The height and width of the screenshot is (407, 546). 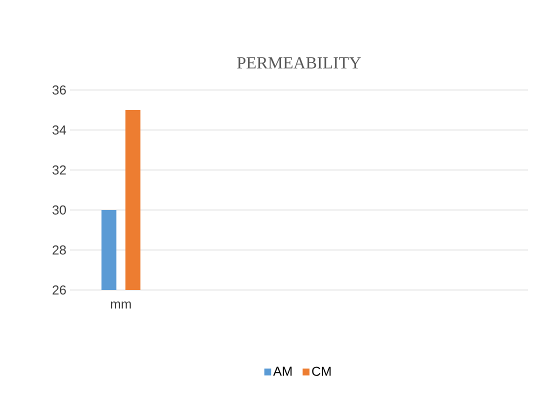 I want to click on text: PERMEABILITY, so click(x=299, y=62).